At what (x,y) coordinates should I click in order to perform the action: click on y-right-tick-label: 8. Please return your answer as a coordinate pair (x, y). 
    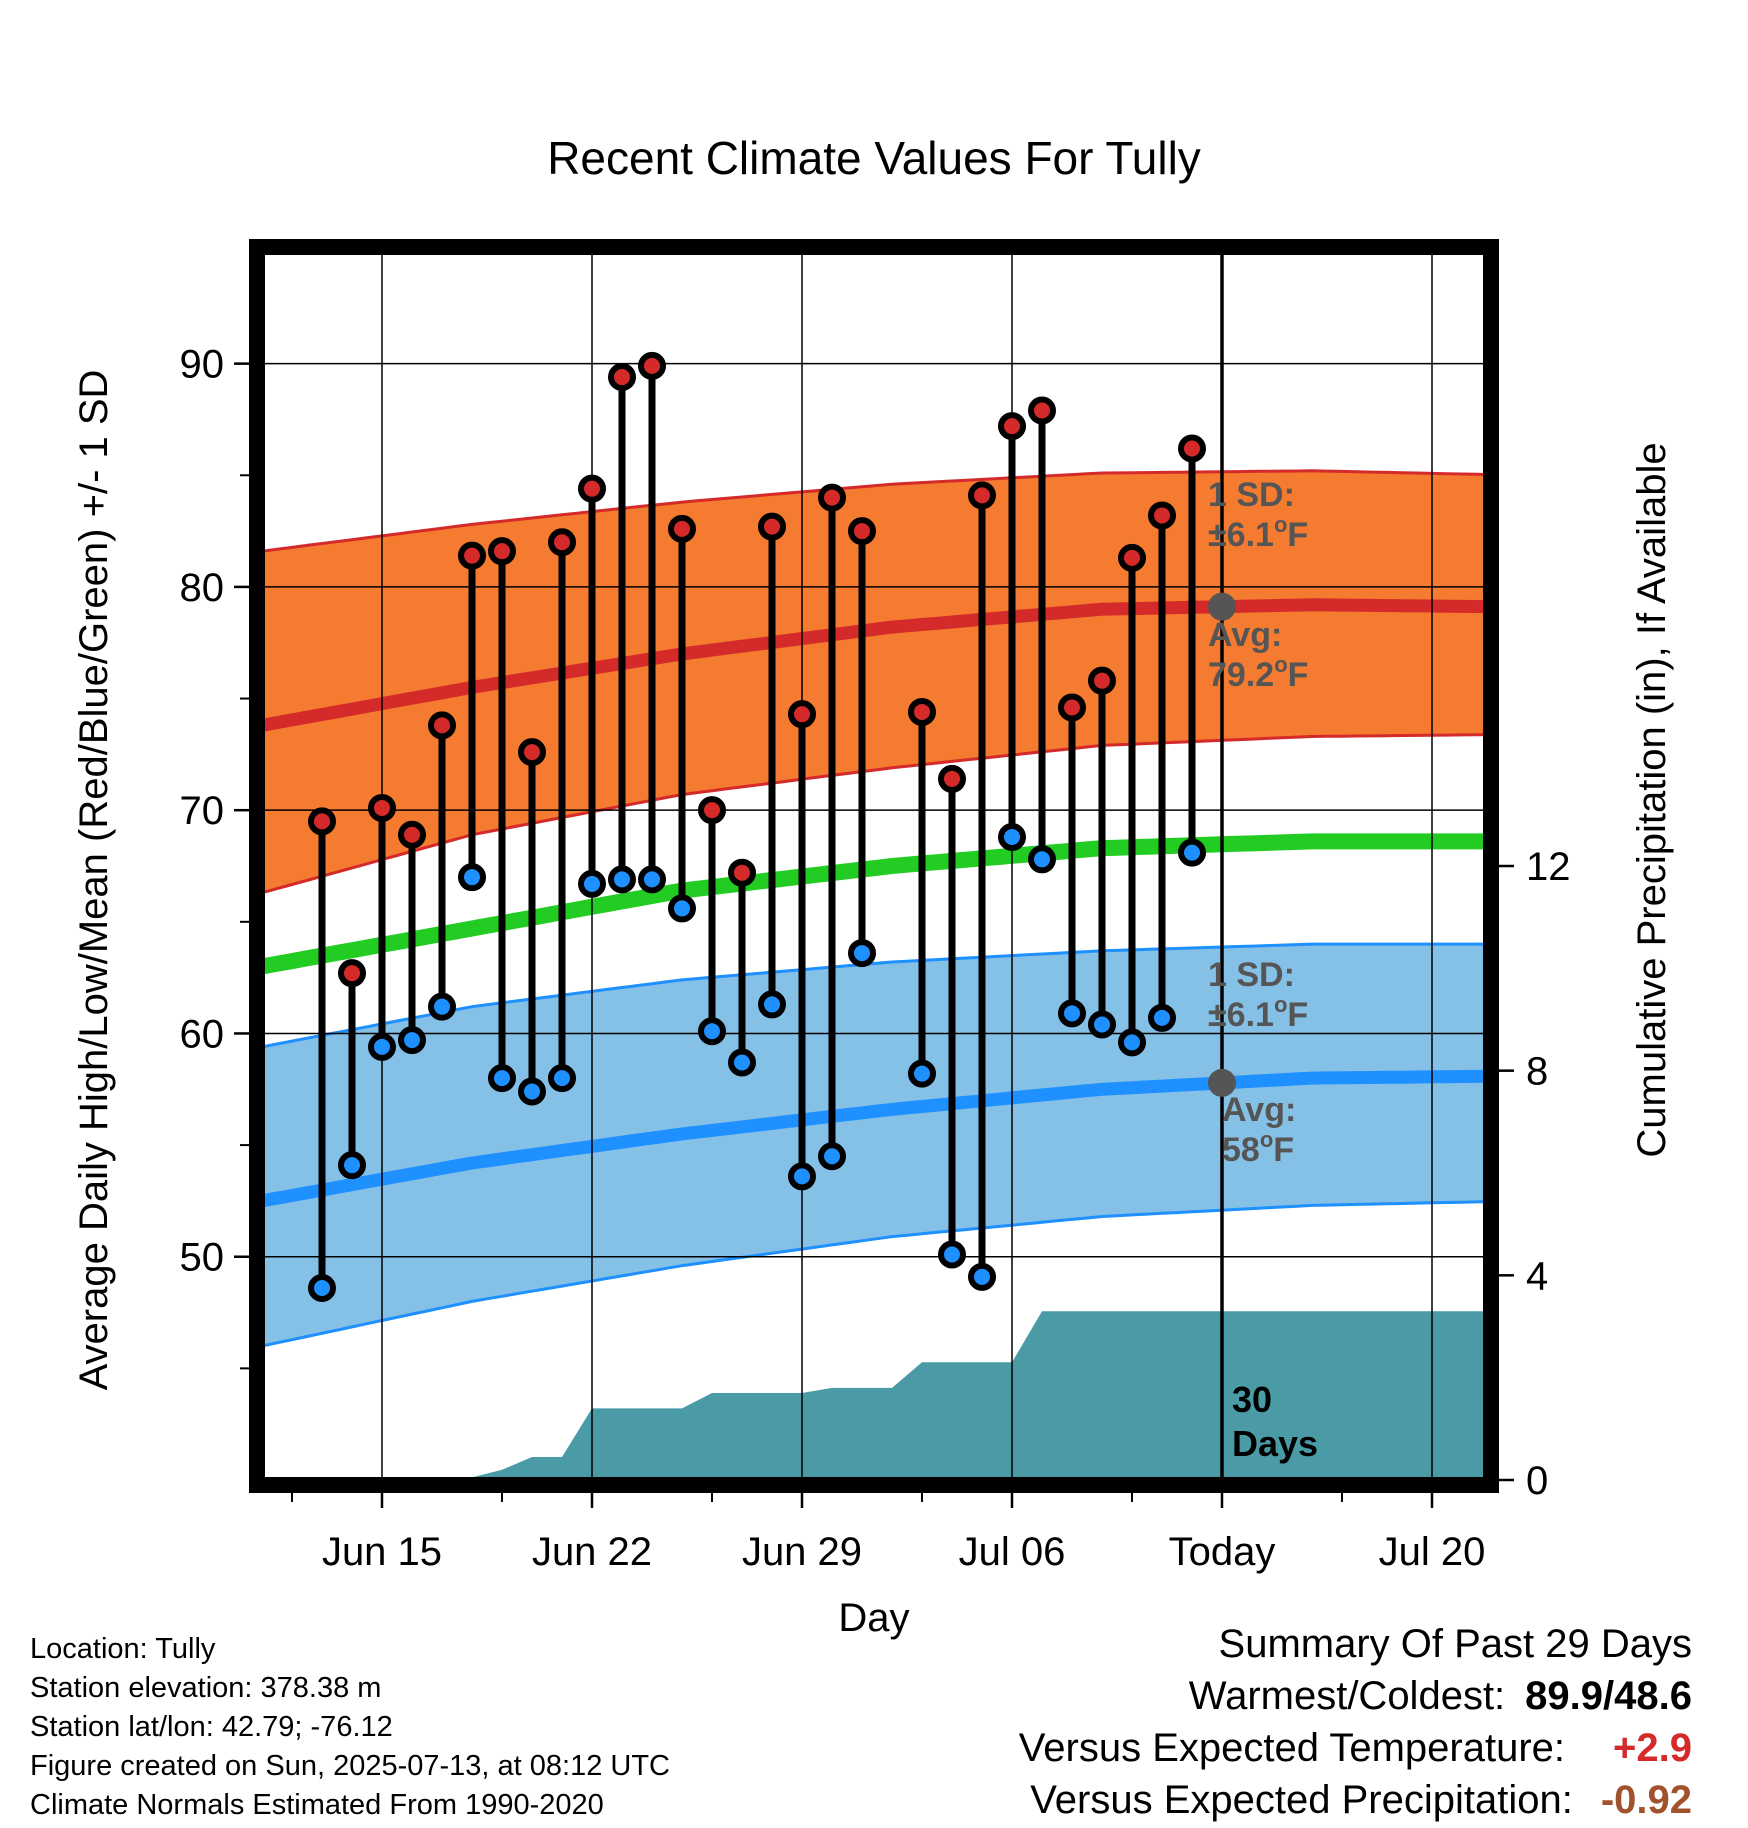
    Looking at the image, I should click on (1537, 1072).